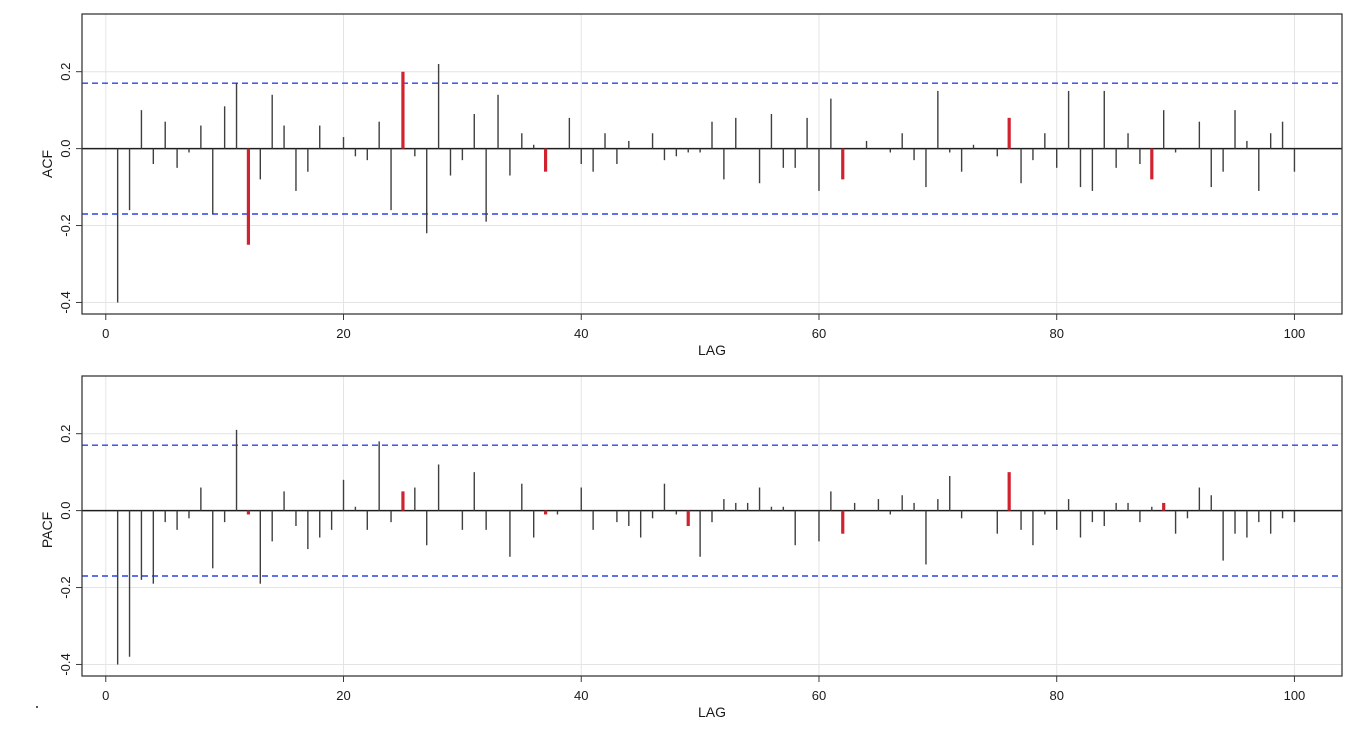  What do you see at coordinates (105, 695) in the screenshot?
I see `pacf-x-tick-label: 0` at bounding box center [105, 695].